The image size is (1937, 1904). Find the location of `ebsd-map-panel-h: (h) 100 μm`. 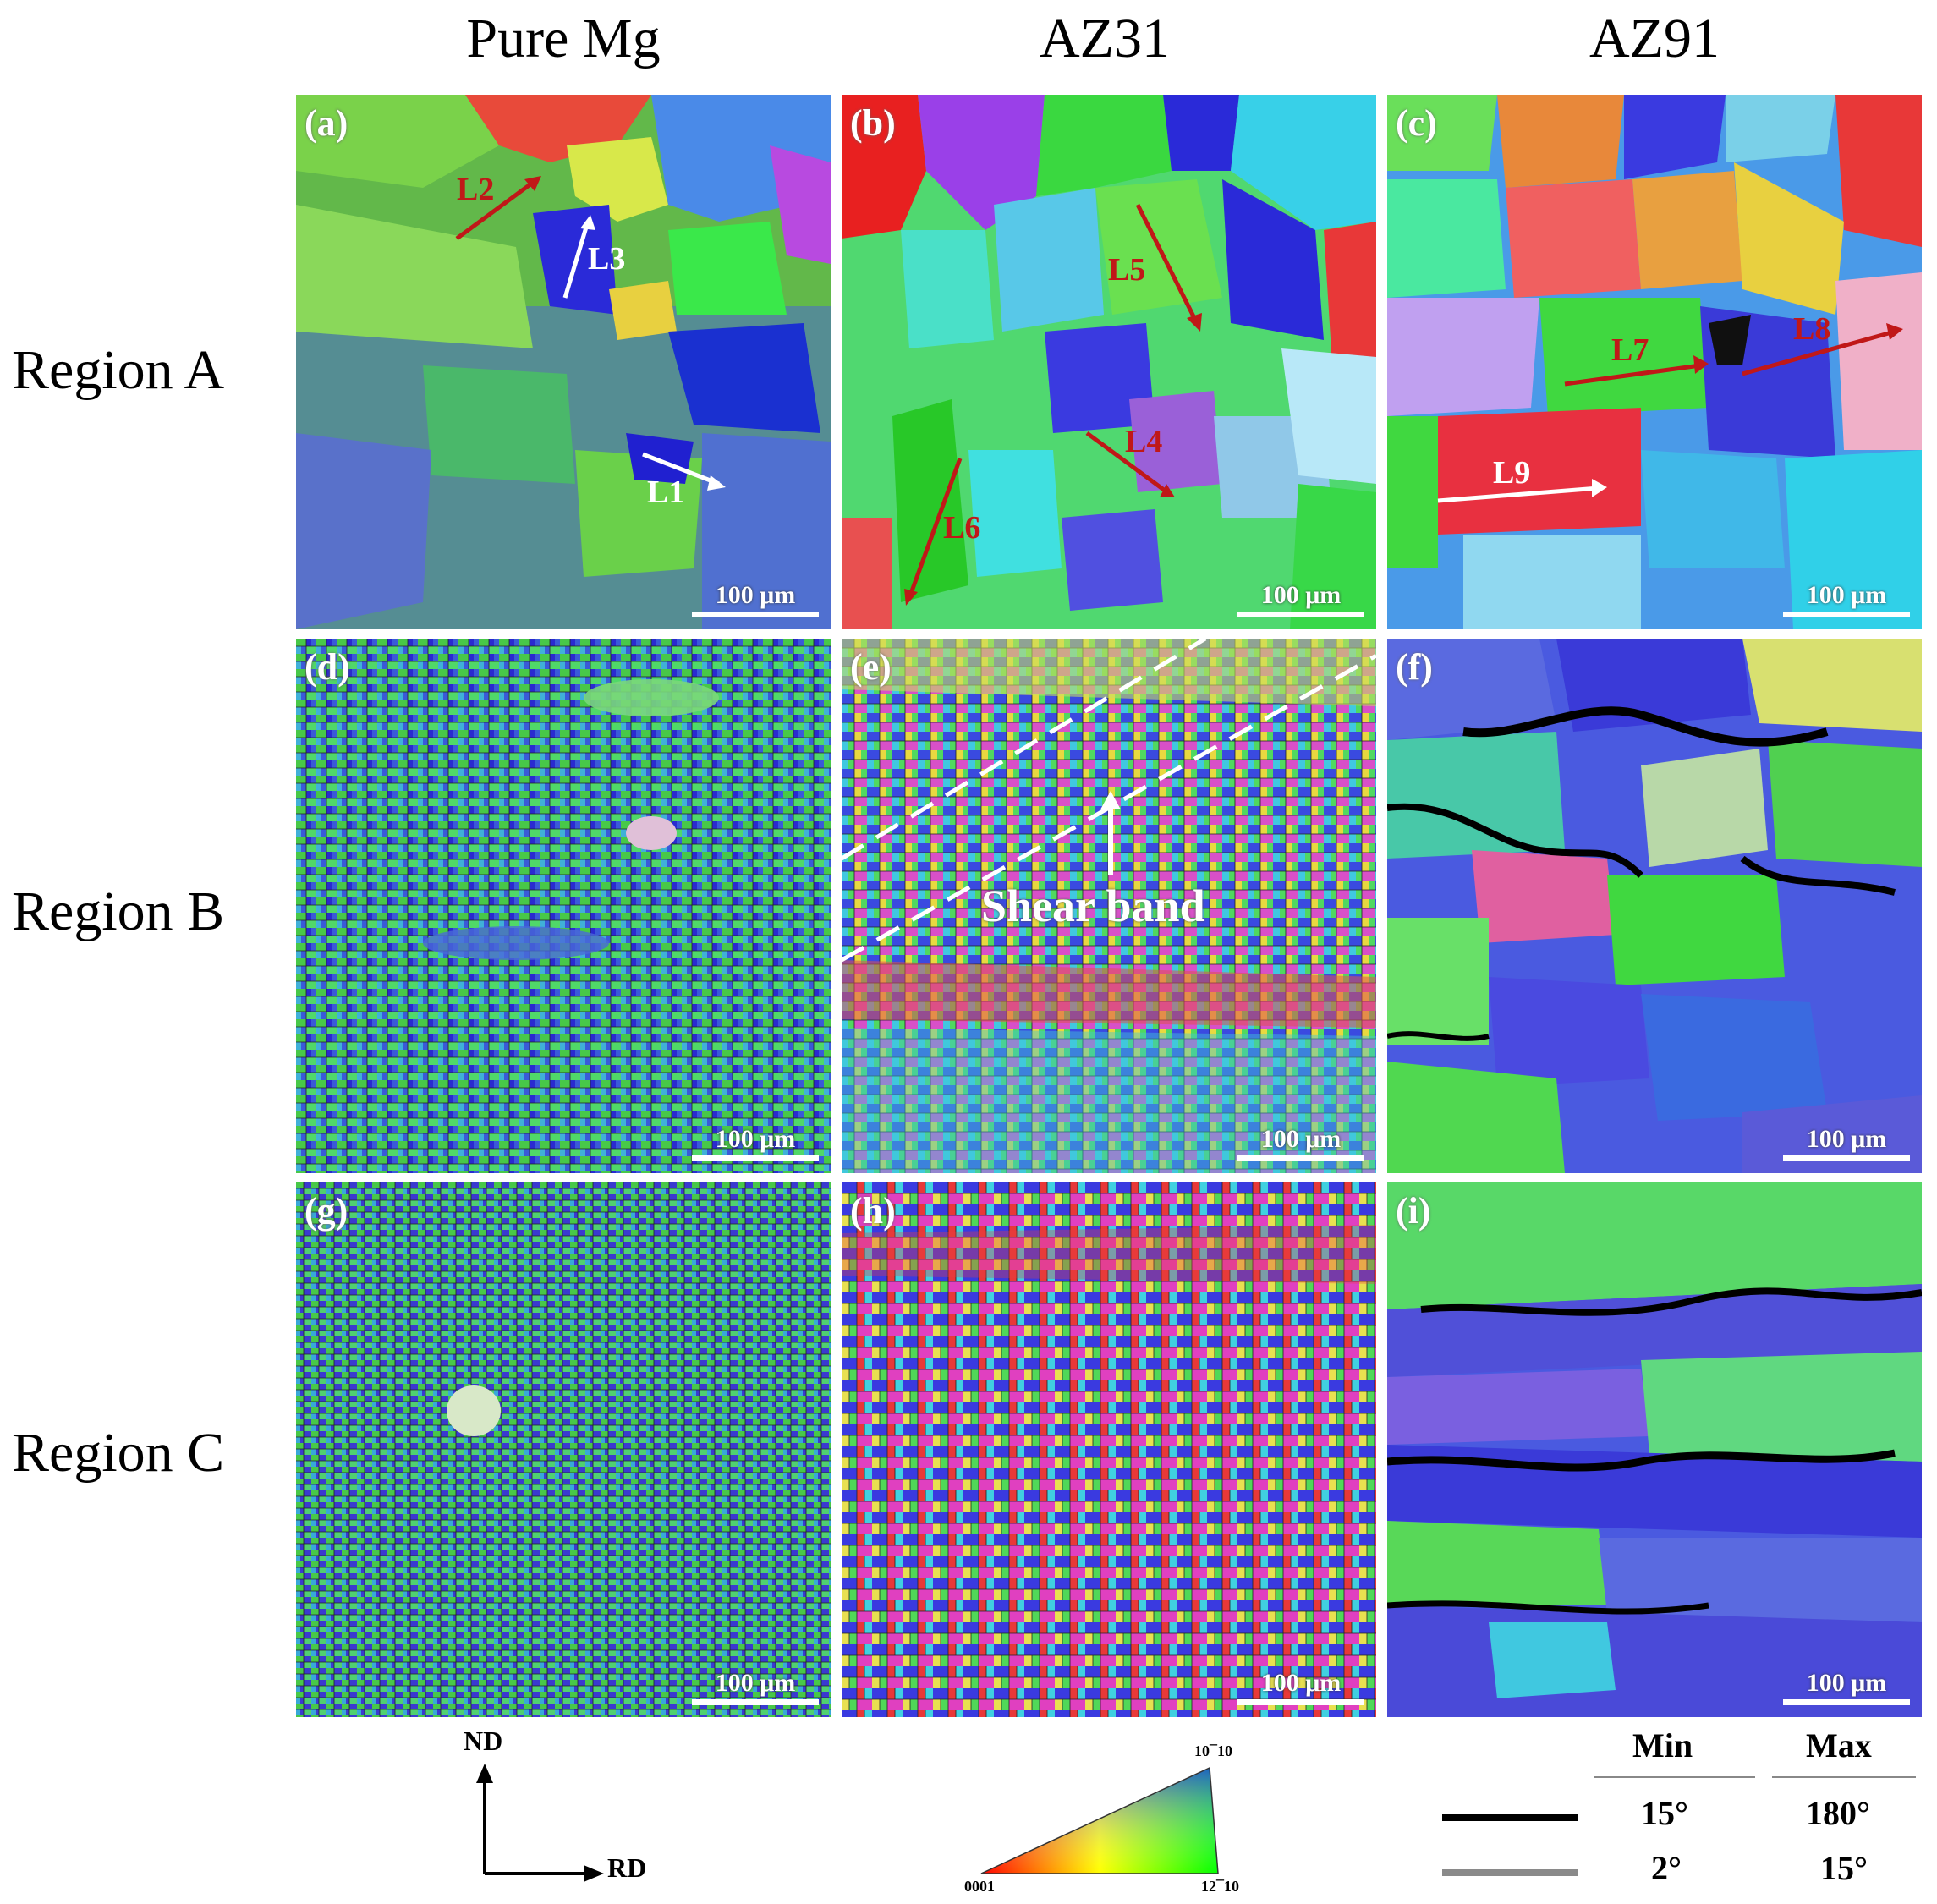

ebsd-map-panel-h: (h) 100 μm is located at coordinates (1109, 1450).